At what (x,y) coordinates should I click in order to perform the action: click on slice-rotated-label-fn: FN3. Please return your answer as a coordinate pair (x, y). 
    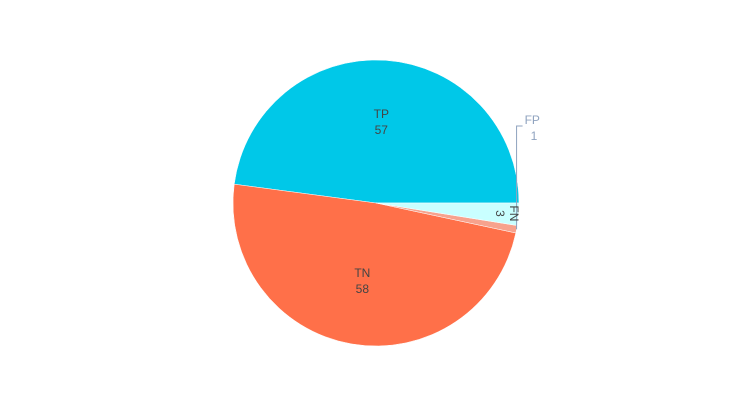
    Looking at the image, I should click on (507, 213).